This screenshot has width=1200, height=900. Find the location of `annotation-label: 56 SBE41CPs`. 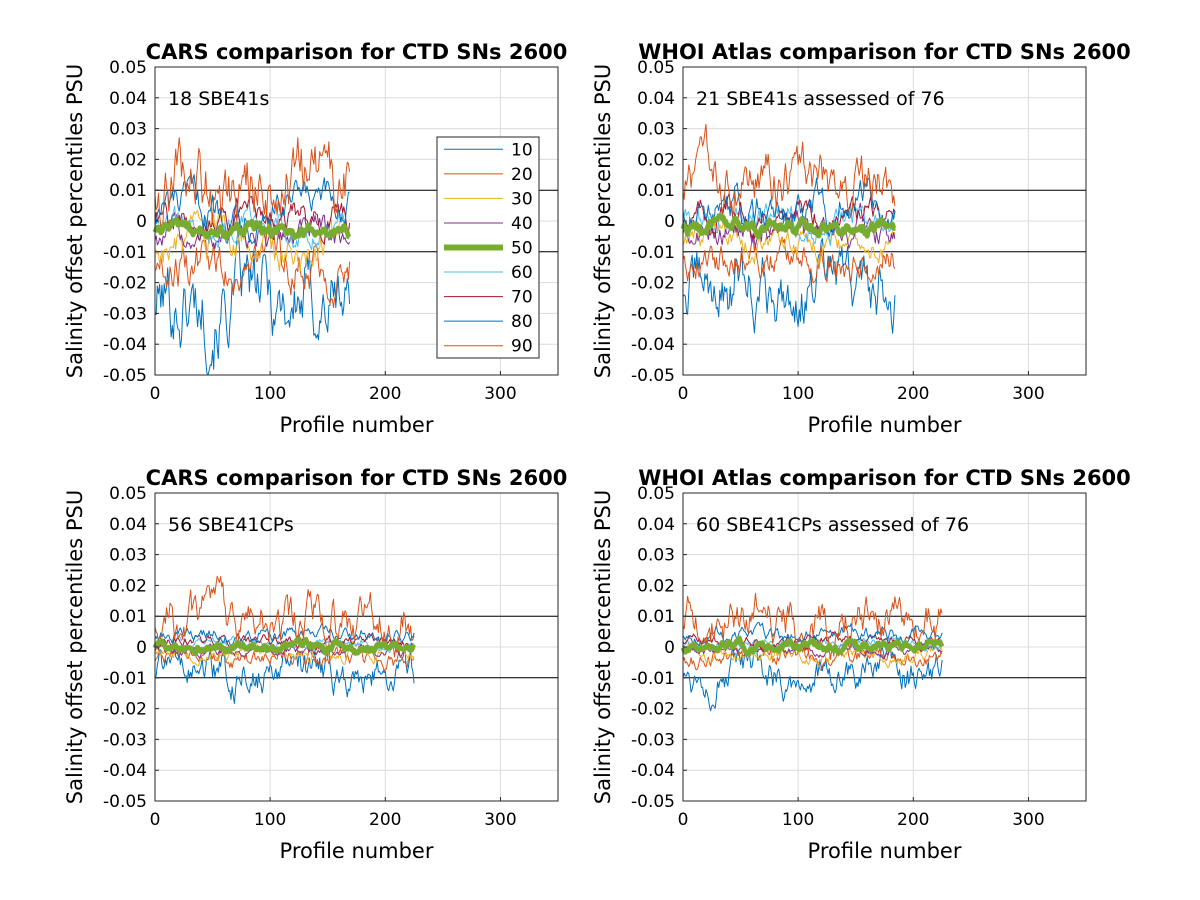

annotation-label: 56 SBE41CPs is located at coordinates (231, 525).